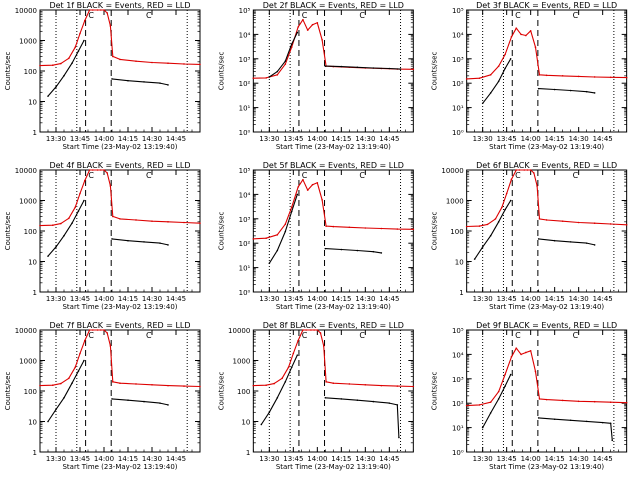  Describe the element at coordinates (152, 459) in the screenshot. I see `x-tick-label: 14:30` at that location.